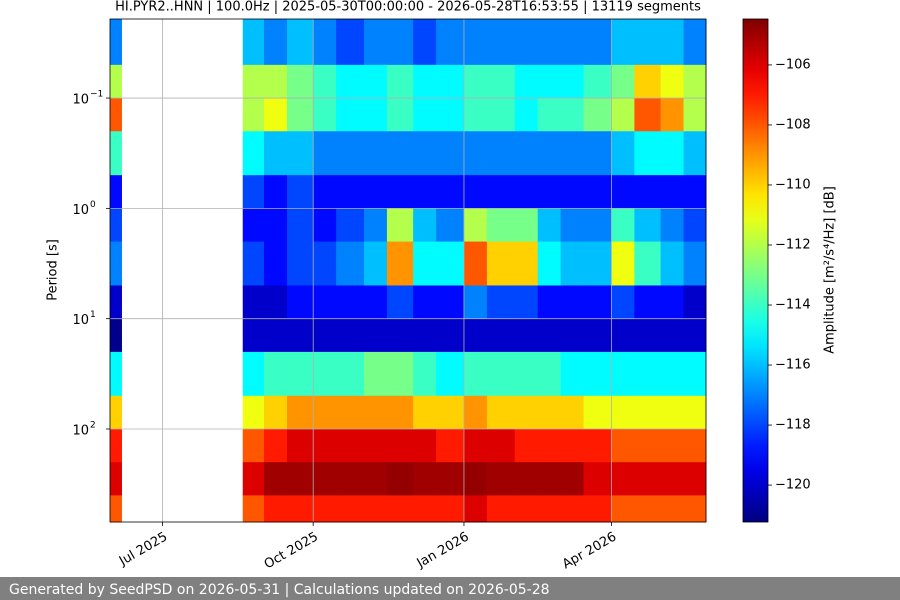  I want to click on footer-bar, so click(450, 588).